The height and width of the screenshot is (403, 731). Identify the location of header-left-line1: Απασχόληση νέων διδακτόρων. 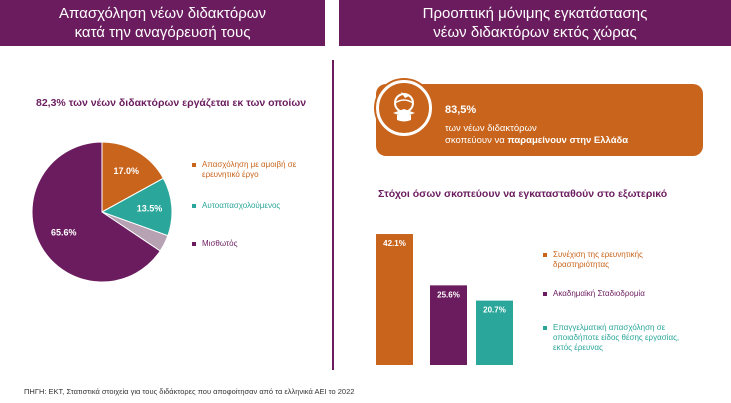
(162, 13).